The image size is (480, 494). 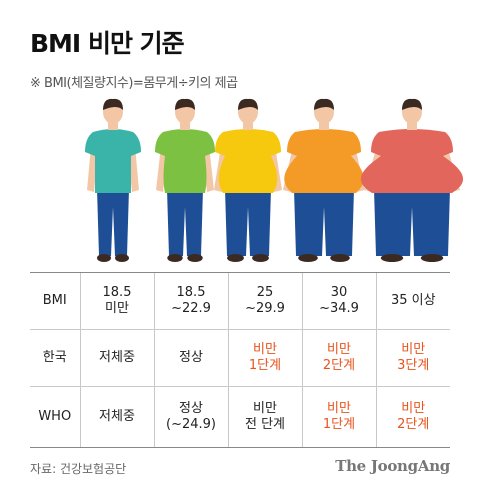 What do you see at coordinates (116, 301) in the screenshot?
I see `table-cell: 18.5 미만` at bounding box center [116, 301].